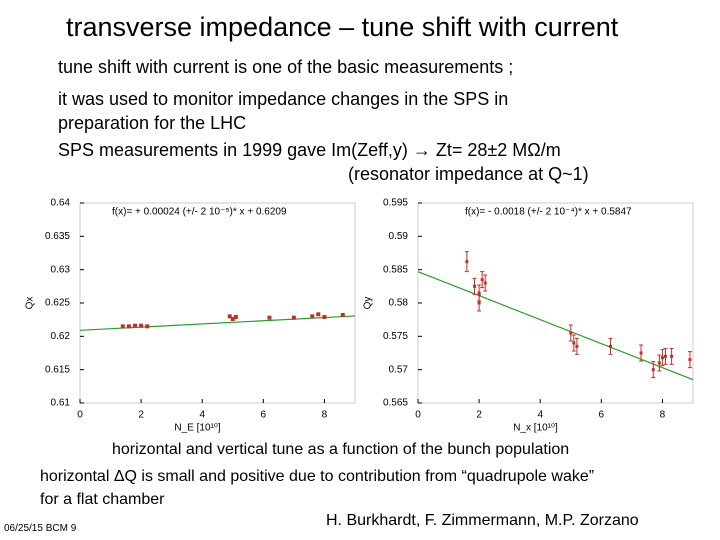 The width and height of the screenshot is (720, 540). Describe the element at coordinates (399, 303) in the screenshot. I see `y-tick-label: 0.58` at that location.